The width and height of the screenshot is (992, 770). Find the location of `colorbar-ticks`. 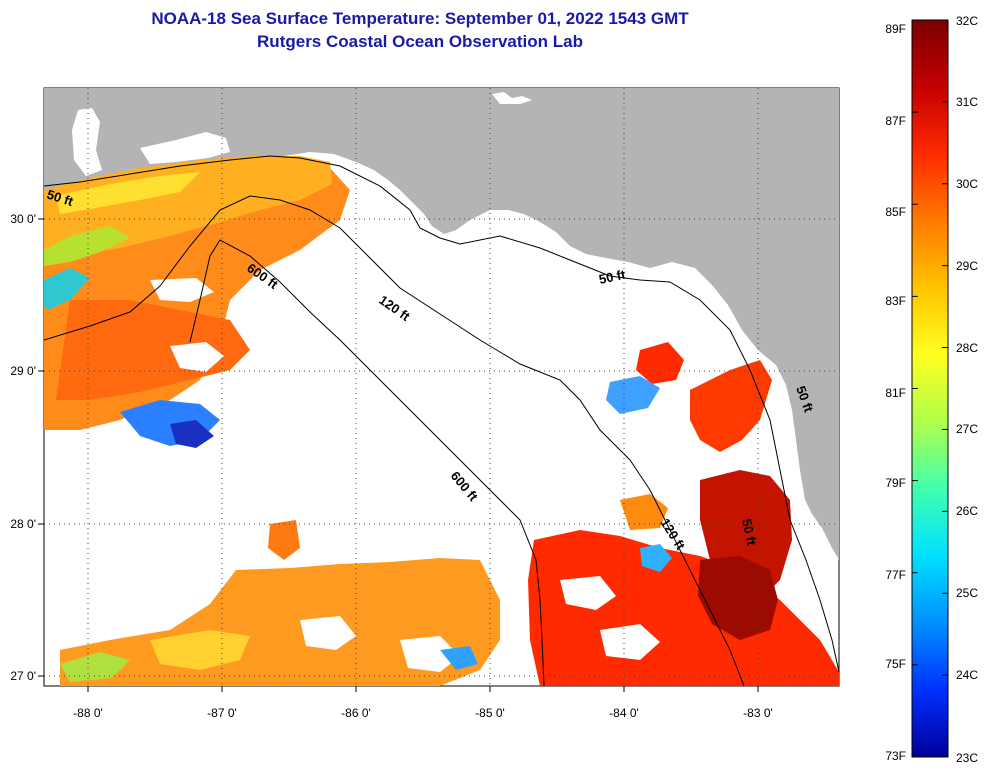

colorbar-ticks is located at coordinates (930, 388).